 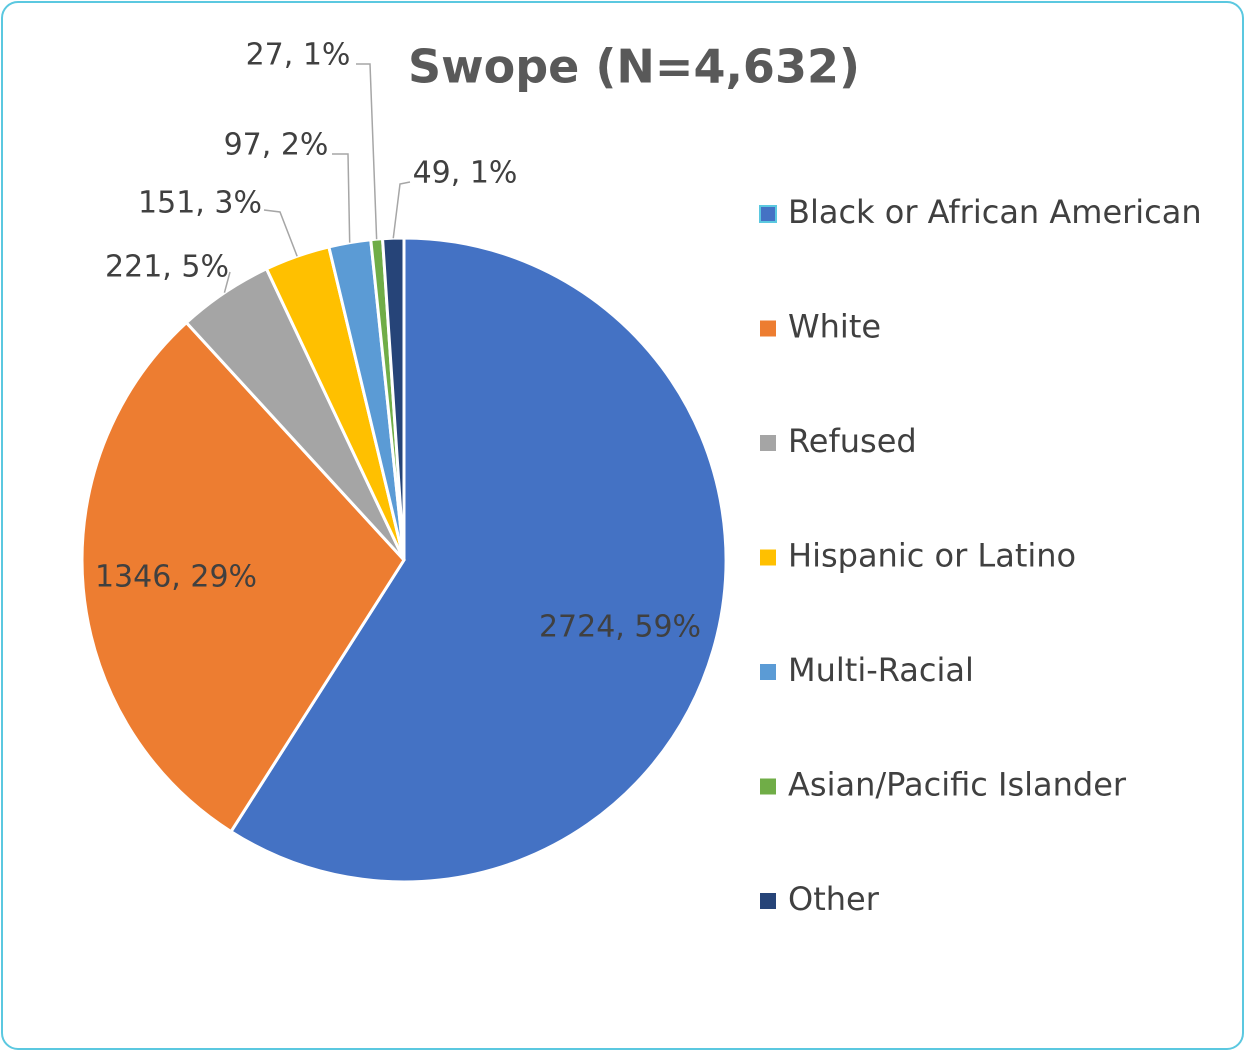 What do you see at coordinates (276, 145) in the screenshot?
I see `data-label: 97, 2%` at bounding box center [276, 145].